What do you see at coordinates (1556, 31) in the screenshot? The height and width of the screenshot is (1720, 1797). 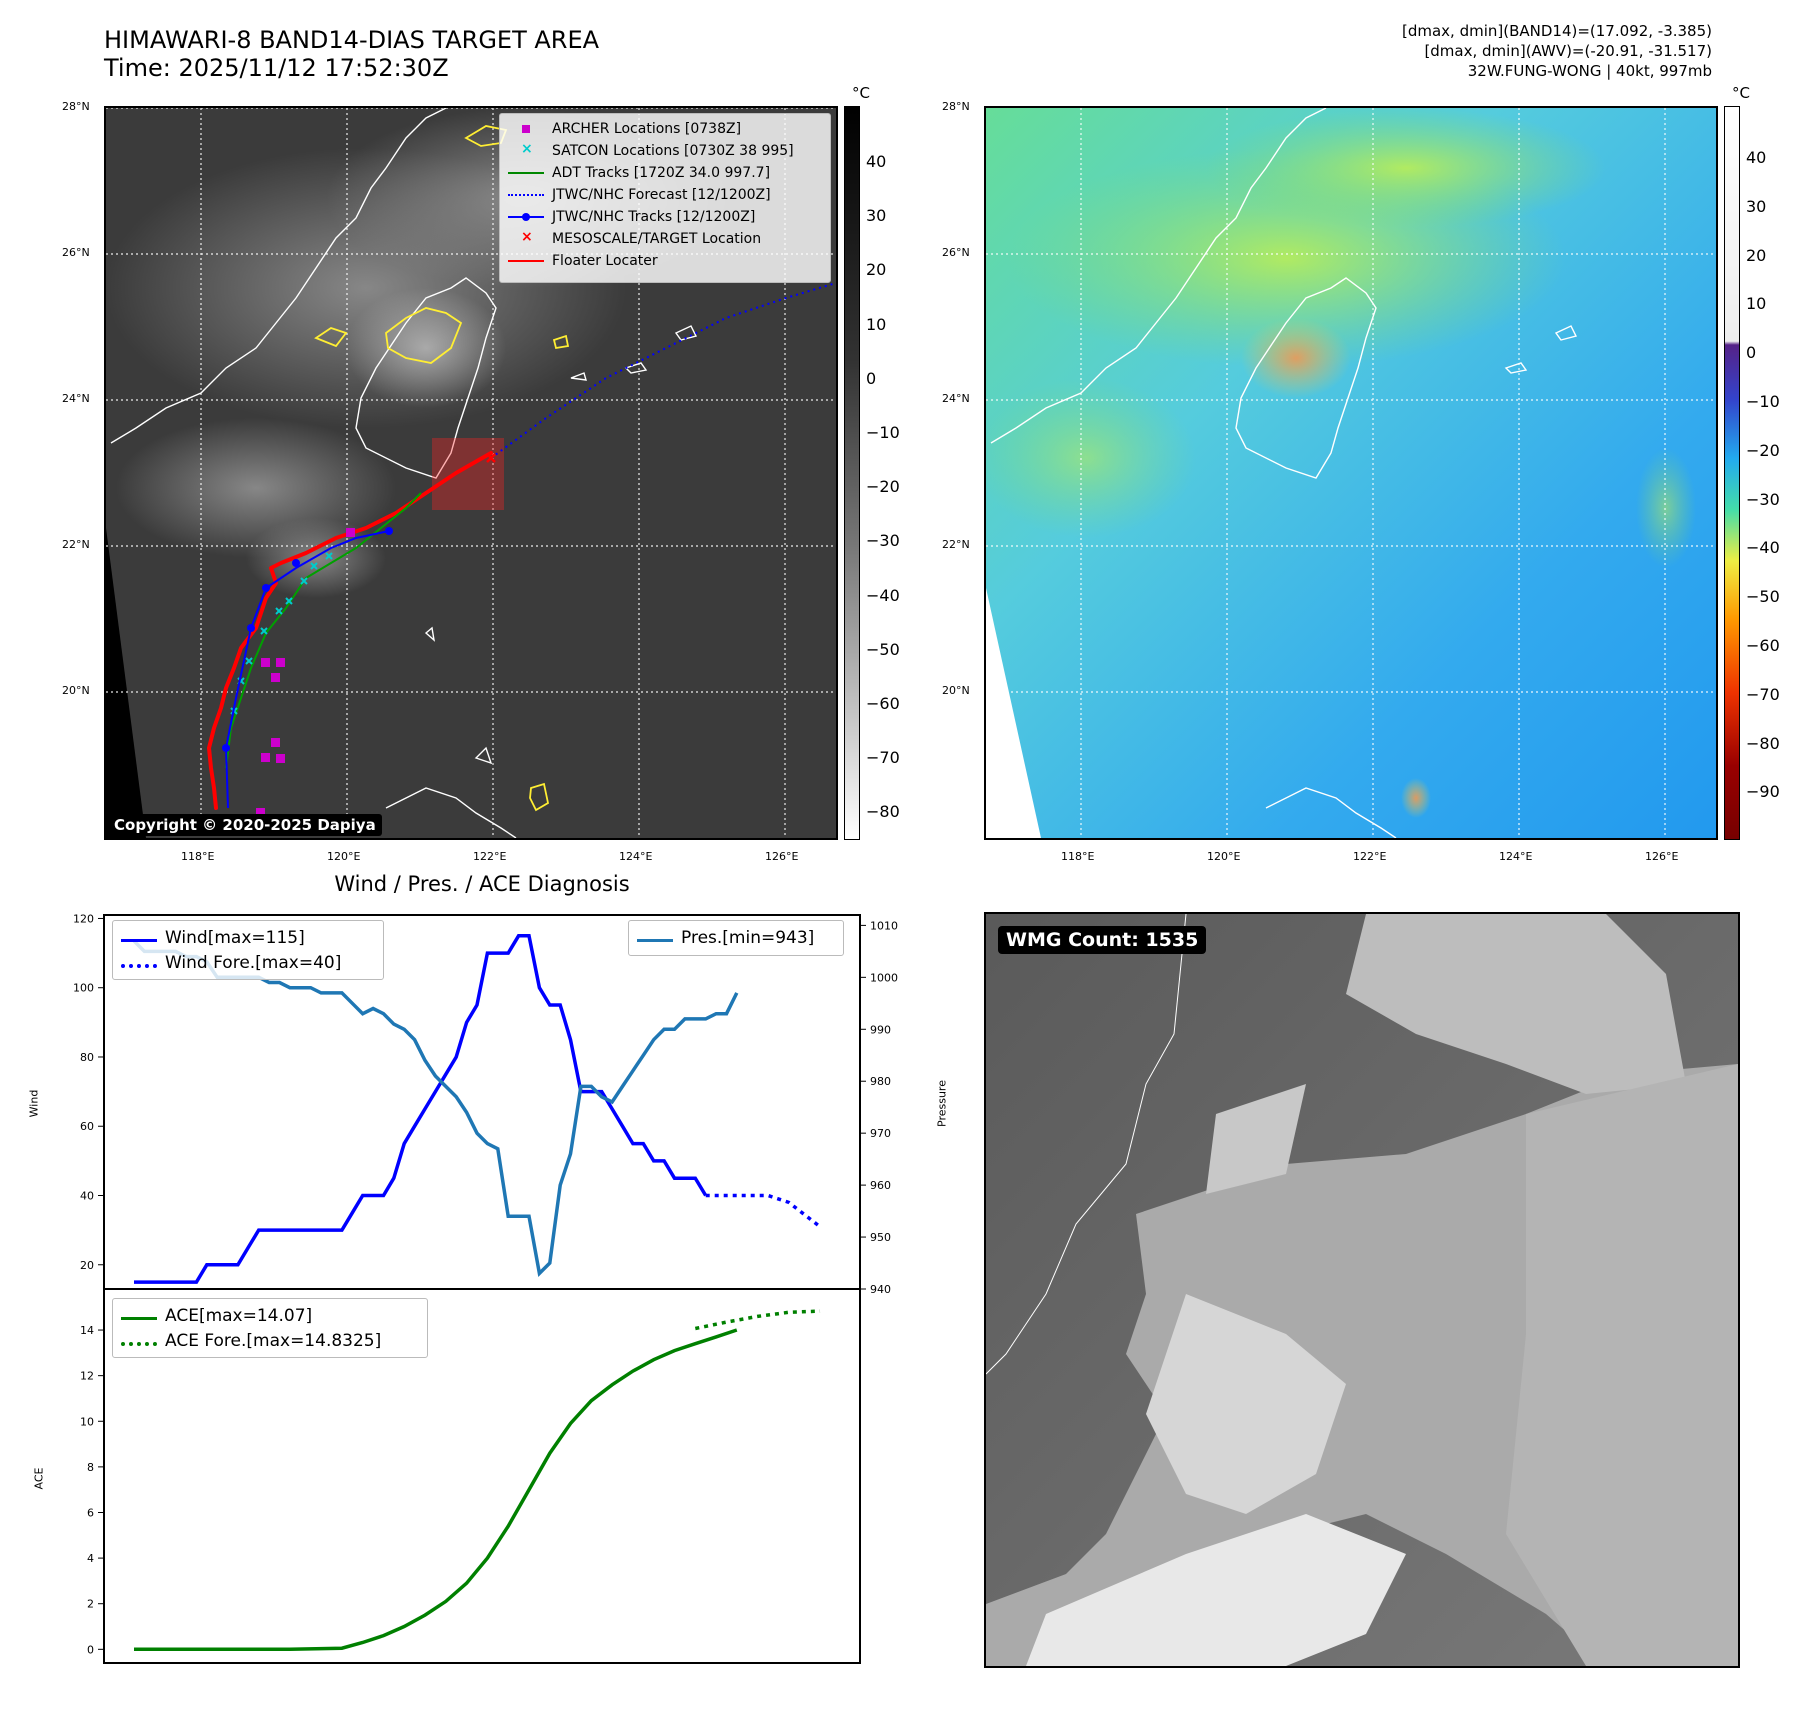 I see `band14-range: [dmax, dmin](BAND14)=(17.092, -3.385)` at bounding box center [1556, 31].